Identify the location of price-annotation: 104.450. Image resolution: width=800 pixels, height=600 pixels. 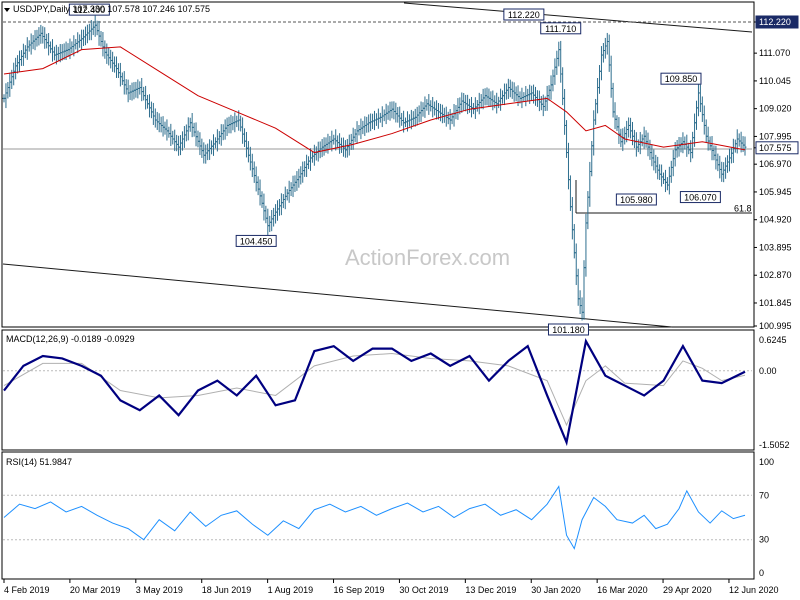
(256, 240).